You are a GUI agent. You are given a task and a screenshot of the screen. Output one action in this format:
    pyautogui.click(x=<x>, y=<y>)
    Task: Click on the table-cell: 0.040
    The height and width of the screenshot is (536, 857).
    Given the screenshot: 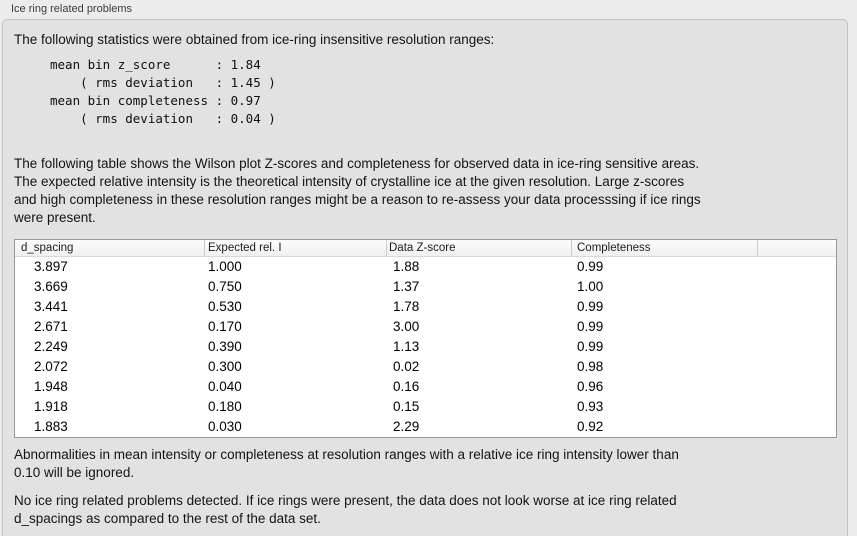 What is the action you would take?
    pyautogui.click(x=225, y=386)
    